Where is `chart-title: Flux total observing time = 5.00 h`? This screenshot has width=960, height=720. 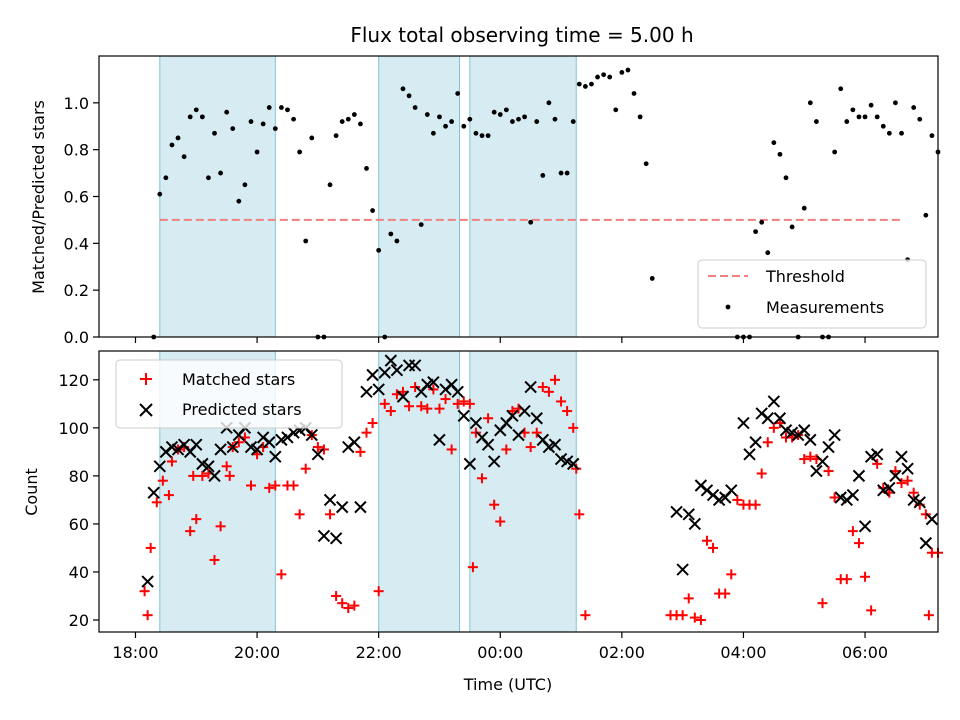 chart-title: Flux total observing time = 5.00 h is located at coordinates (521, 35).